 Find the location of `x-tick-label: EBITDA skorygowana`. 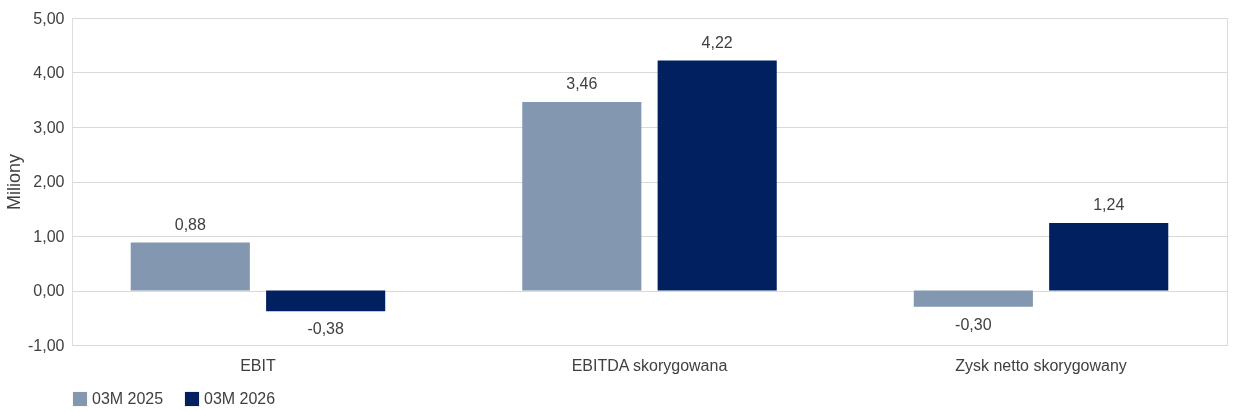

x-tick-label: EBITDA skorygowana is located at coordinates (649, 365).